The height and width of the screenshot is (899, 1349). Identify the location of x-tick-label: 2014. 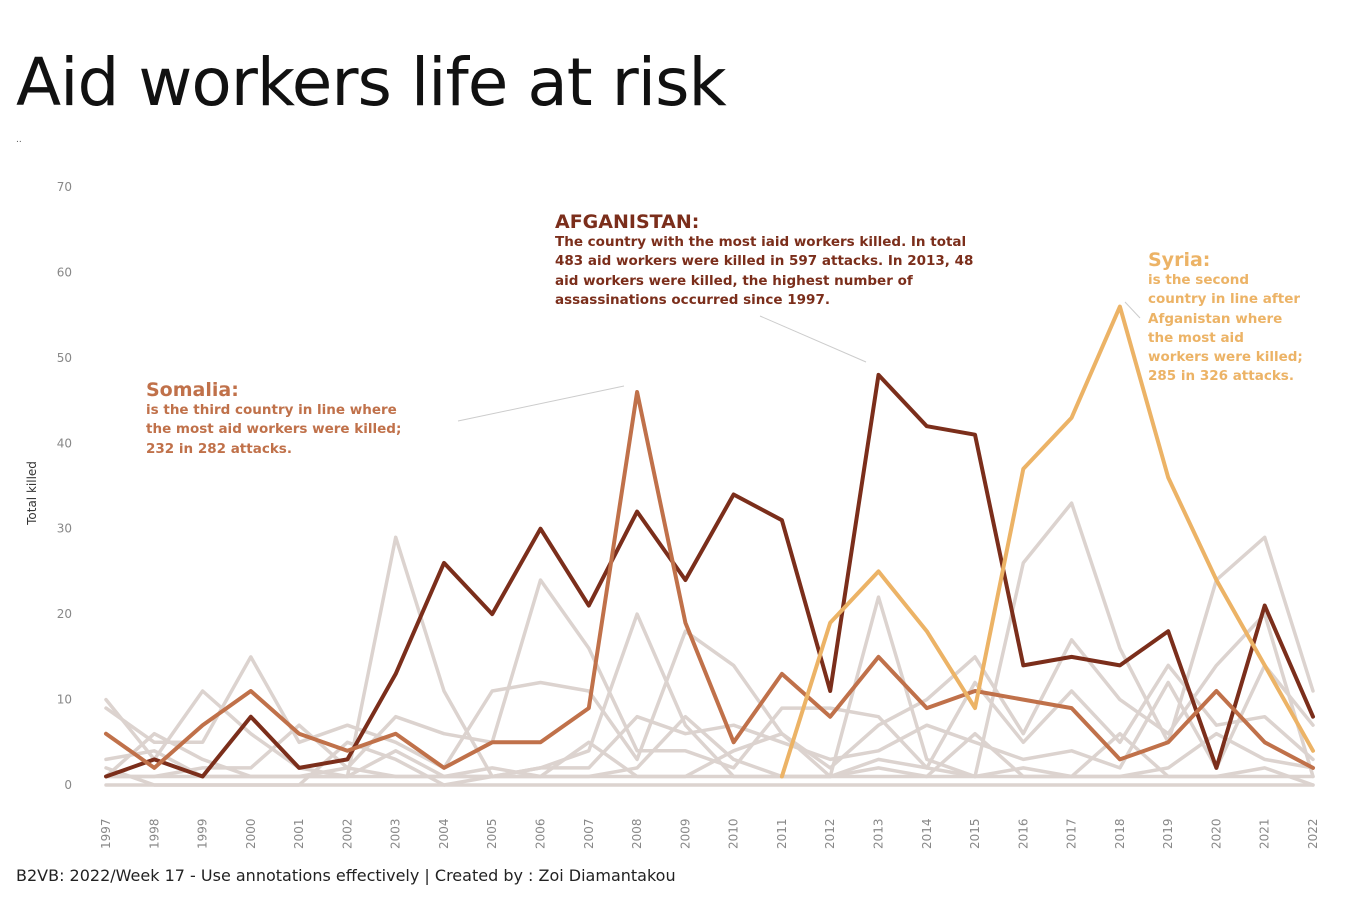
(927, 833).